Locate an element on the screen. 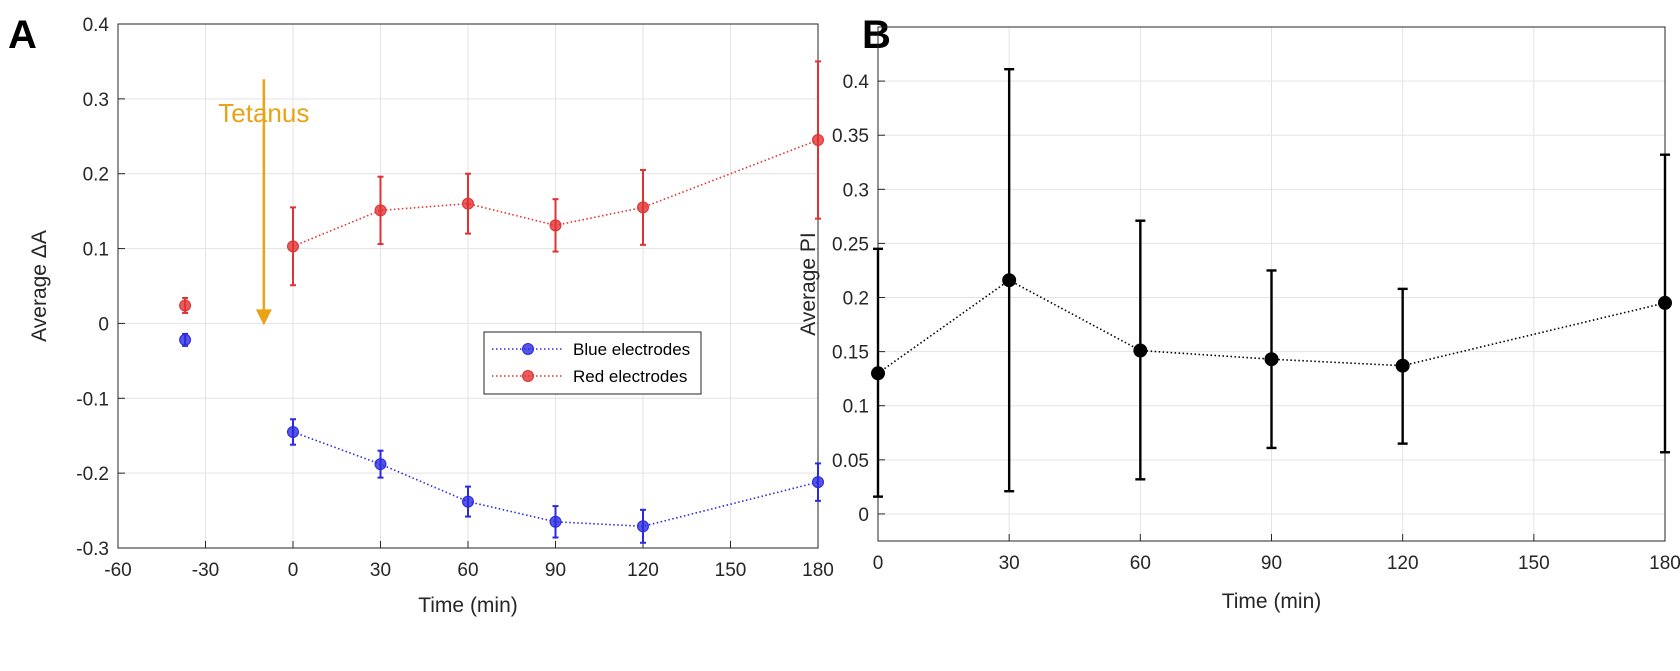  legend-box is located at coordinates (592, 363).